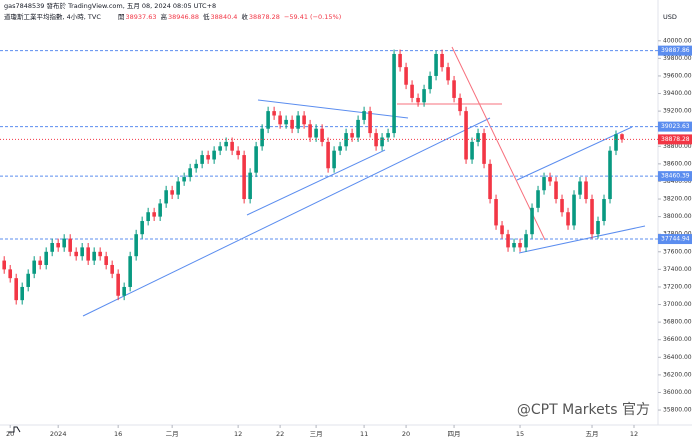  What do you see at coordinates (677, 216) in the screenshot?
I see `y-tick-label: 38000.00` at bounding box center [677, 216].